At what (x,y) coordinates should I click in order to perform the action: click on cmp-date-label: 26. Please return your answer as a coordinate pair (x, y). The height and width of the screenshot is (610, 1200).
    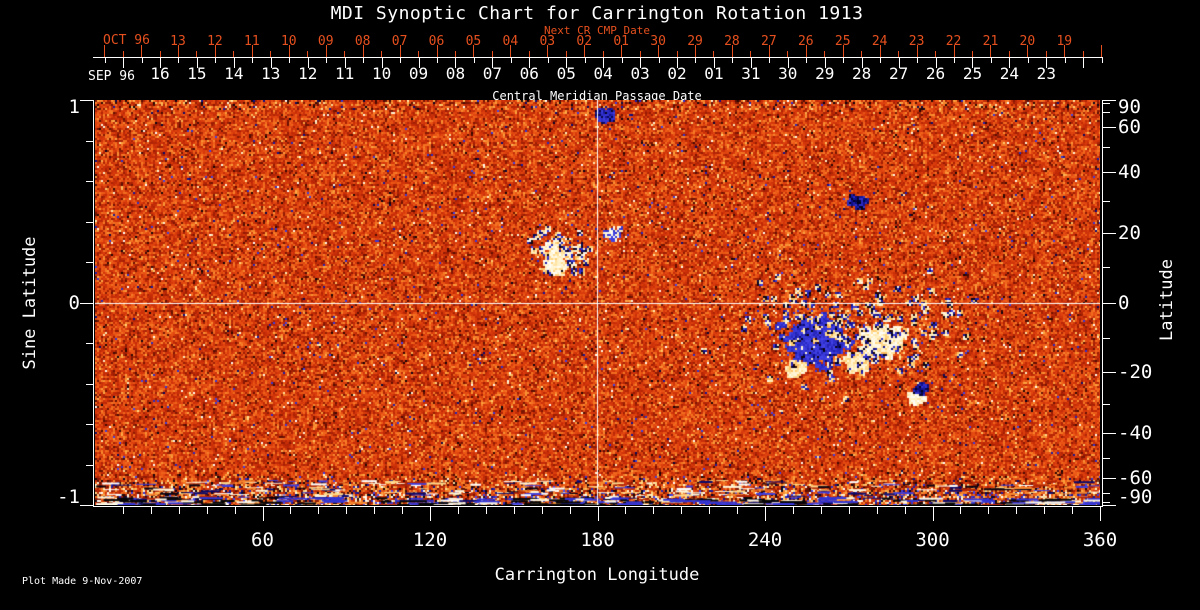
    Looking at the image, I should click on (935, 73).